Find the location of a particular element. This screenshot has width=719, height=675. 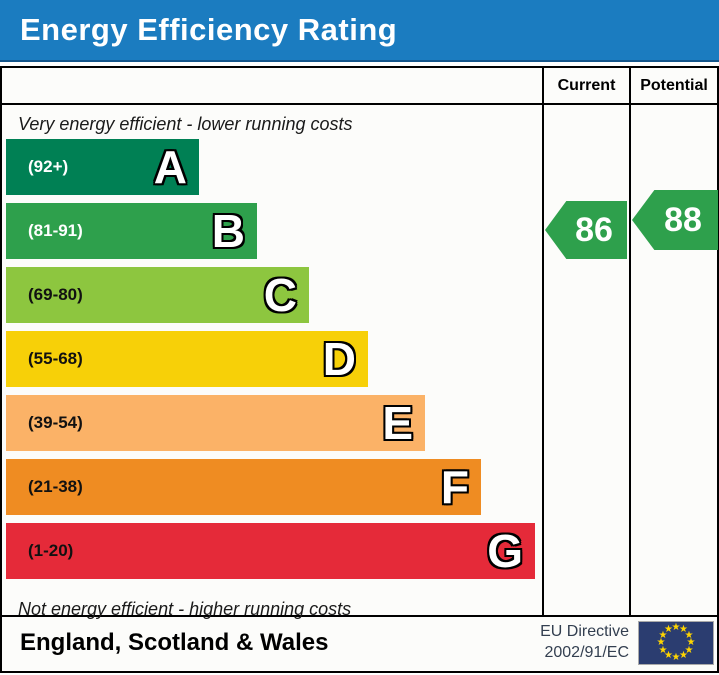

band-letter: D is located at coordinates (339, 359).